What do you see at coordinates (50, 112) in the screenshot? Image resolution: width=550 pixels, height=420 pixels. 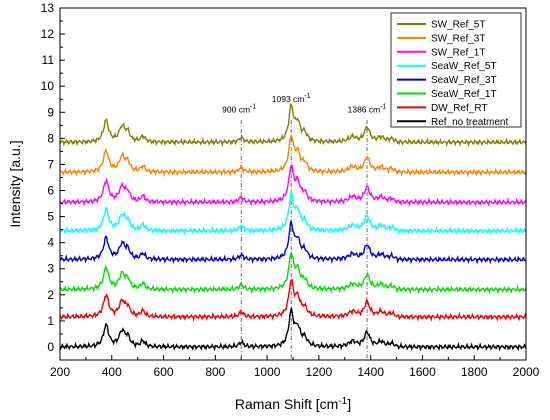 I see `y-tick-label: 9` at bounding box center [50, 112].